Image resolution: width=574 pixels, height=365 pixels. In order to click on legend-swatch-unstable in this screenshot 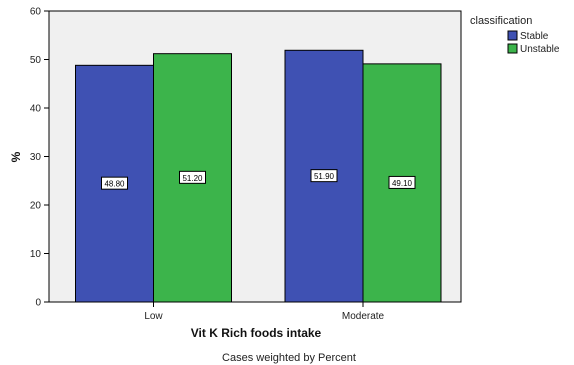, I will do `click(512, 48)`.